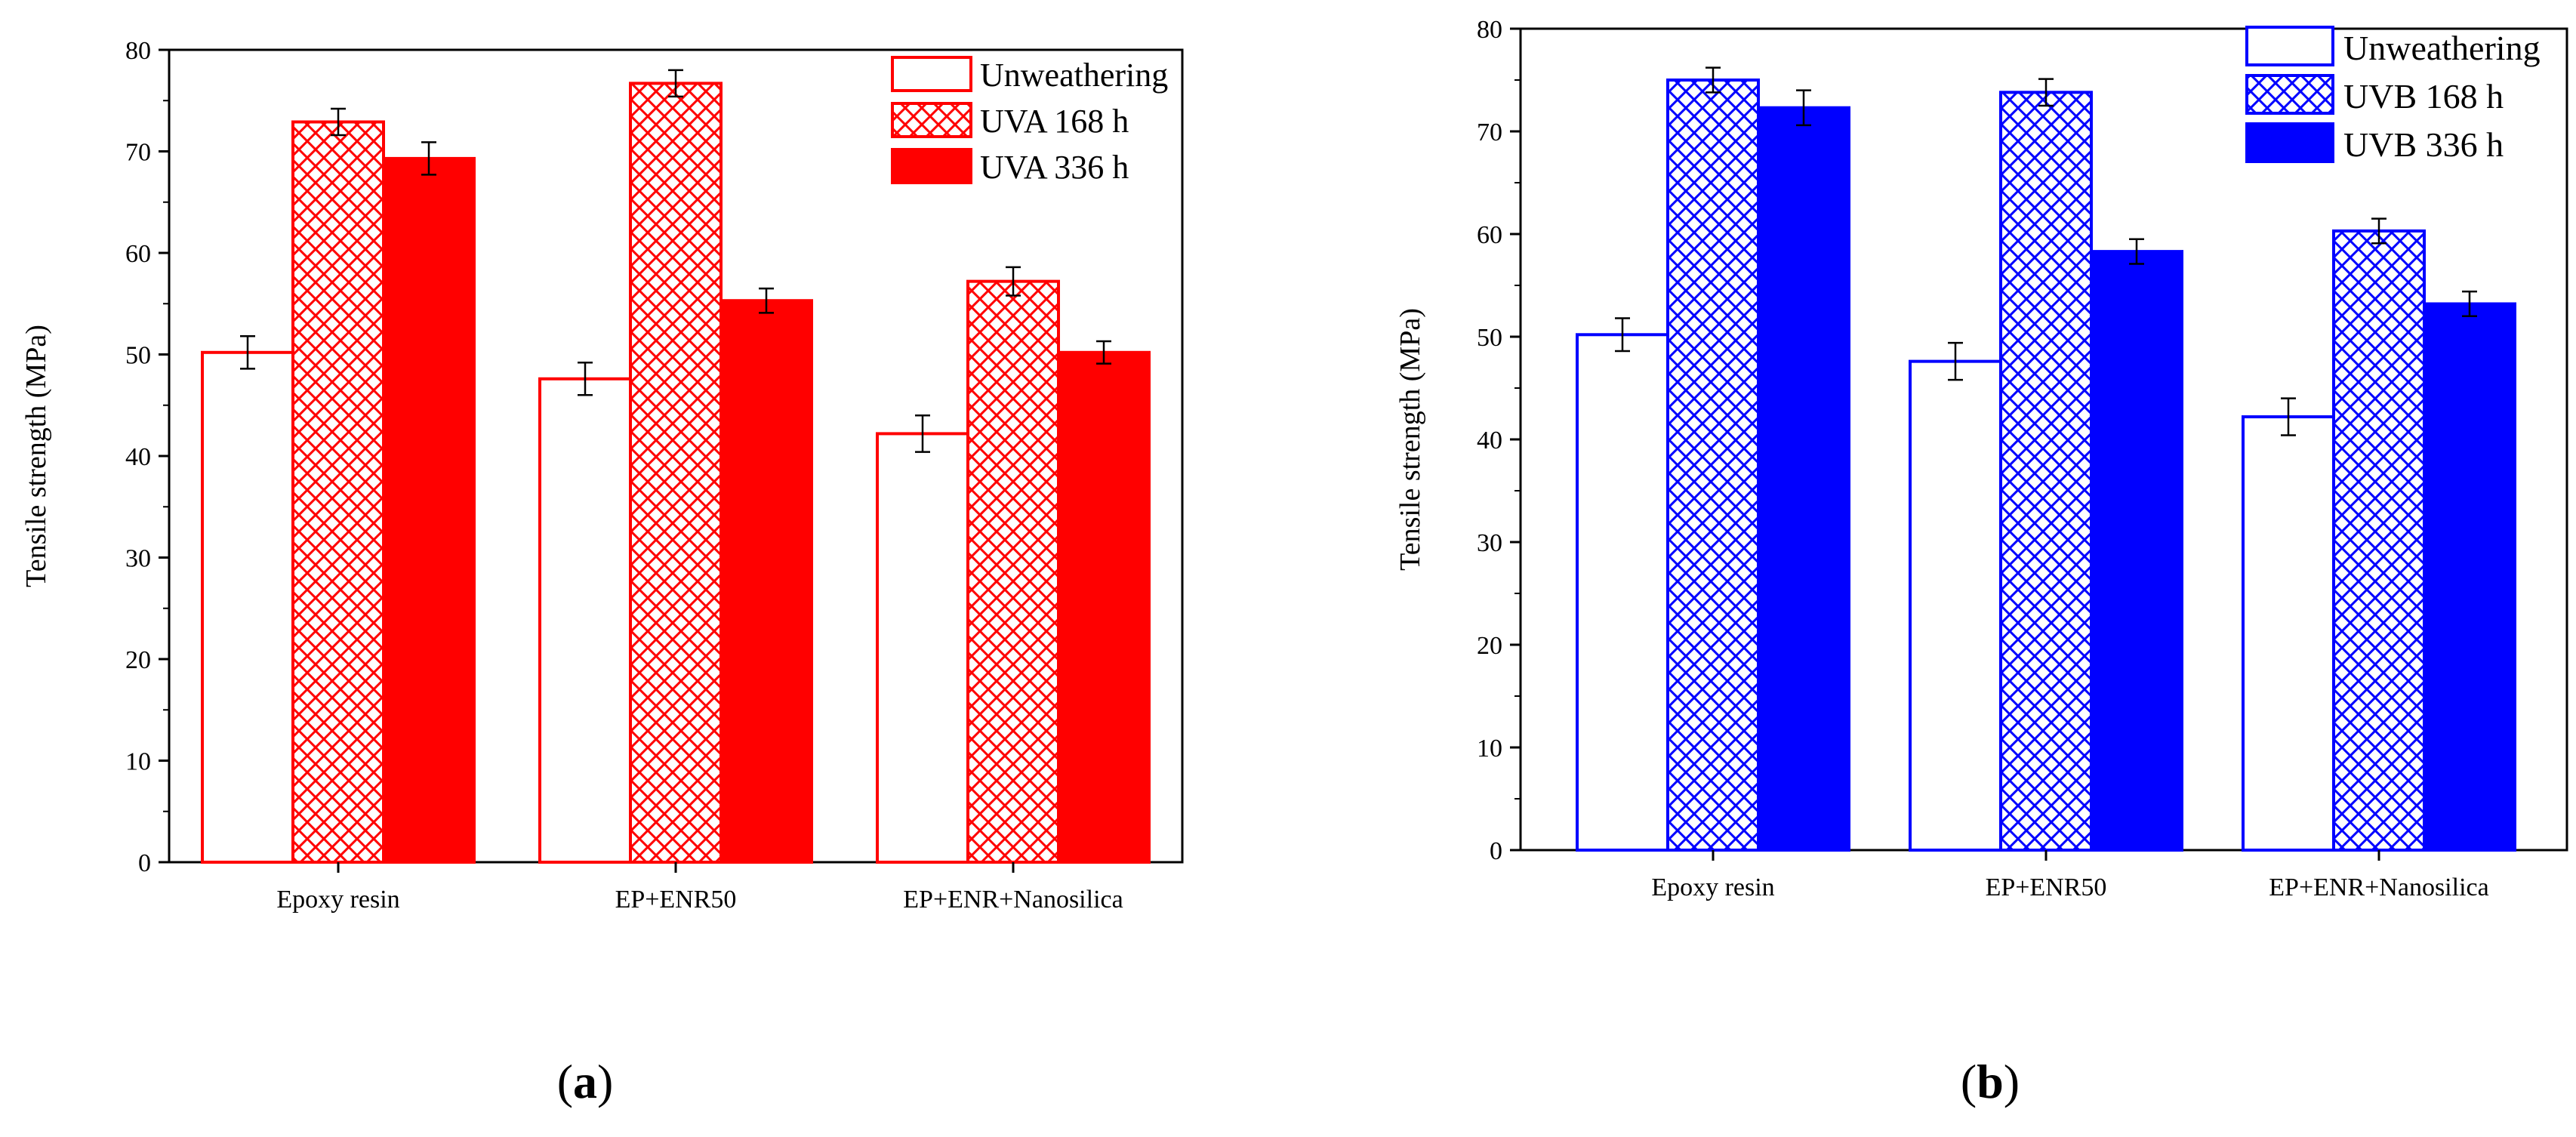  I want to click on legend-swatch-uvb-168-h, so click(2289, 94).